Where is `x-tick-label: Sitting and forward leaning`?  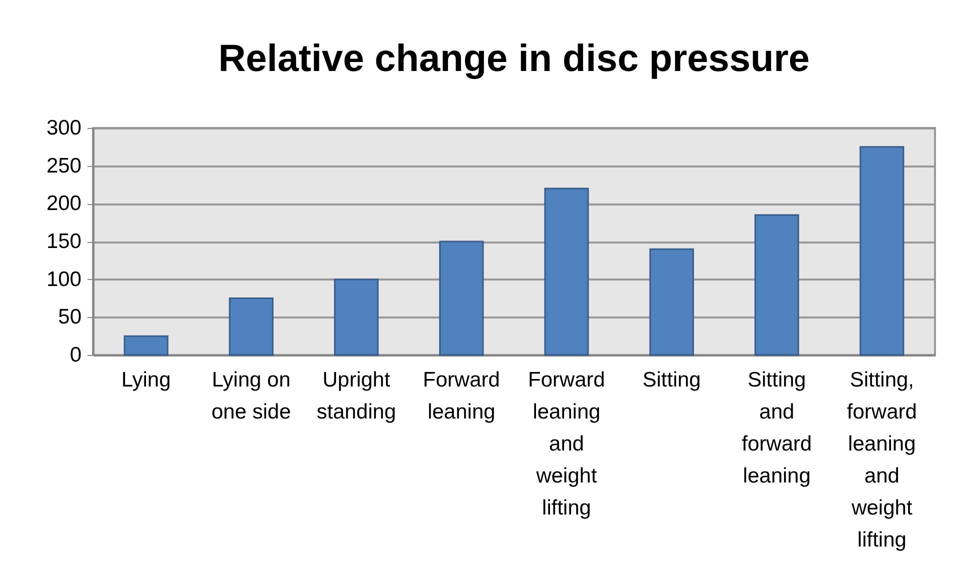 x-tick-label: Sitting and forward leaning is located at coordinates (777, 428).